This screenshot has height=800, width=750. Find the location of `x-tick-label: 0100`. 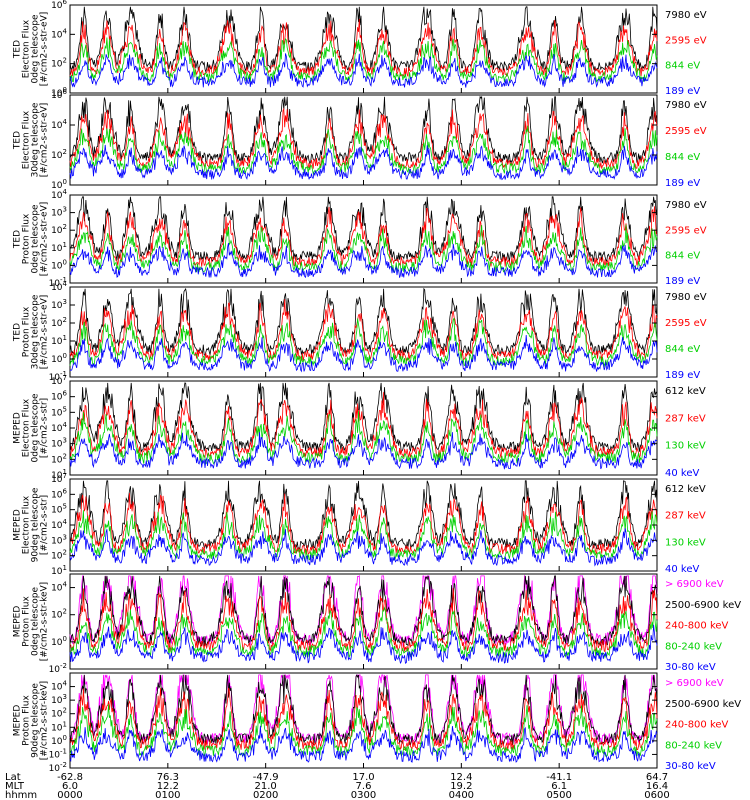

x-tick-label: 0100 is located at coordinates (167, 795).